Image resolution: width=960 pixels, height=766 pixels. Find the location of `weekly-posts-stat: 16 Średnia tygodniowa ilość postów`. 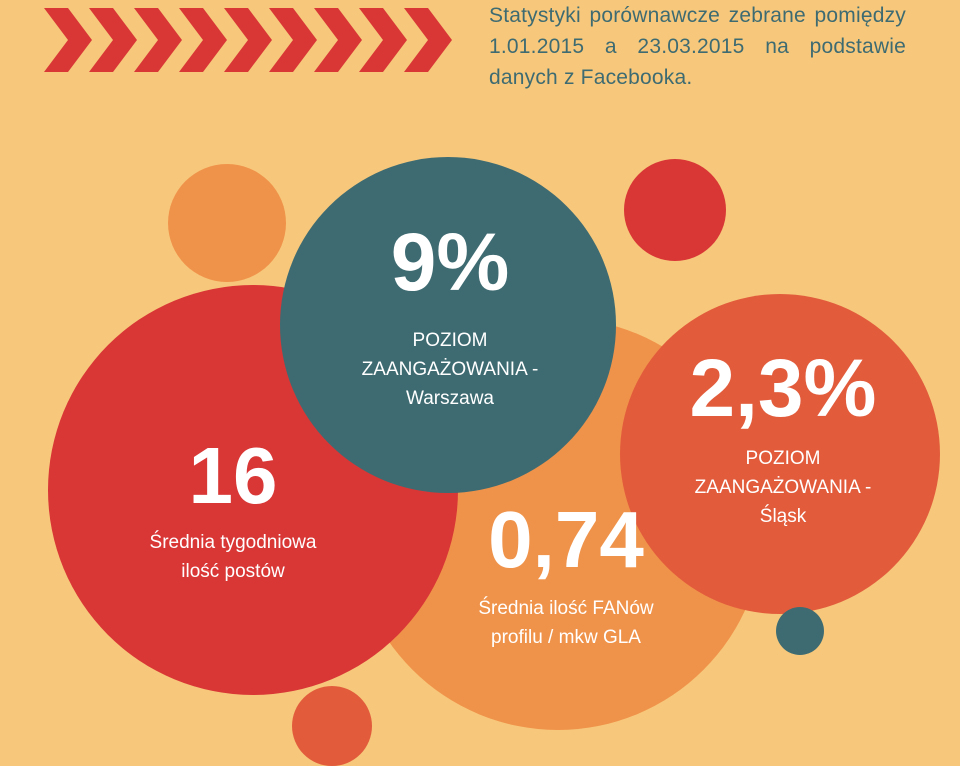

weekly-posts-stat: 16 Średnia tygodniowa ilość postów is located at coordinates (233, 511).